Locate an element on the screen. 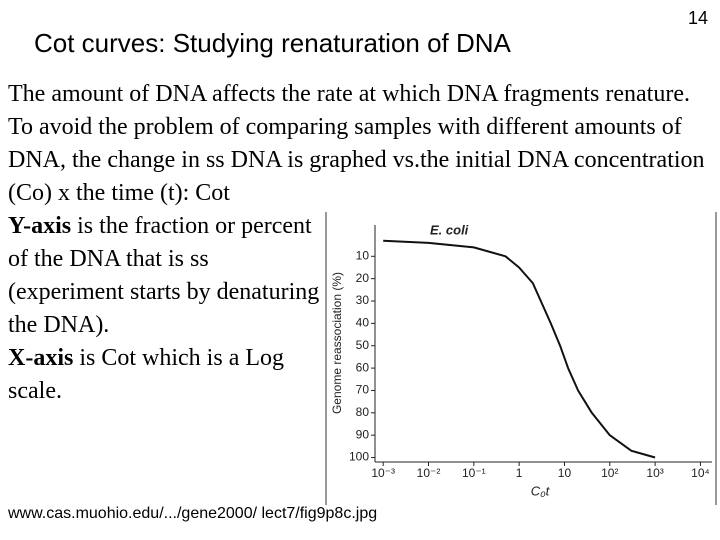  page-number: 14 is located at coordinates (698, 18).